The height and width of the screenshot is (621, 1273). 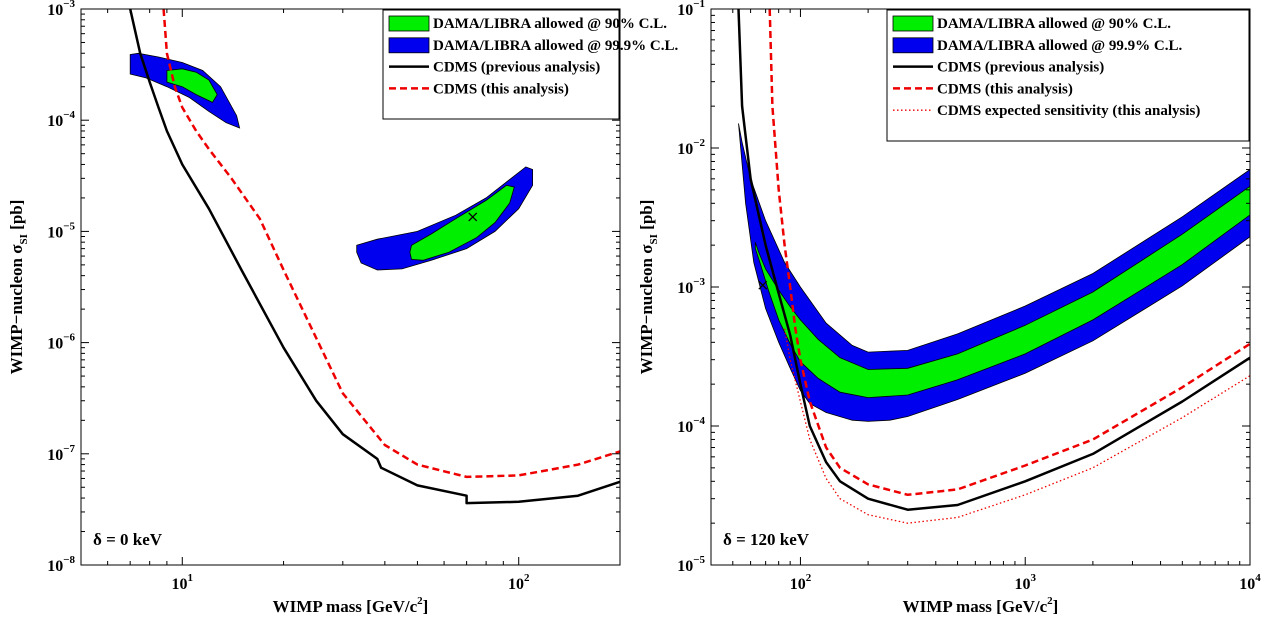 What do you see at coordinates (1016, 426) in the screenshot?
I see `limit-curve-dotted` at bounding box center [1016, 426].